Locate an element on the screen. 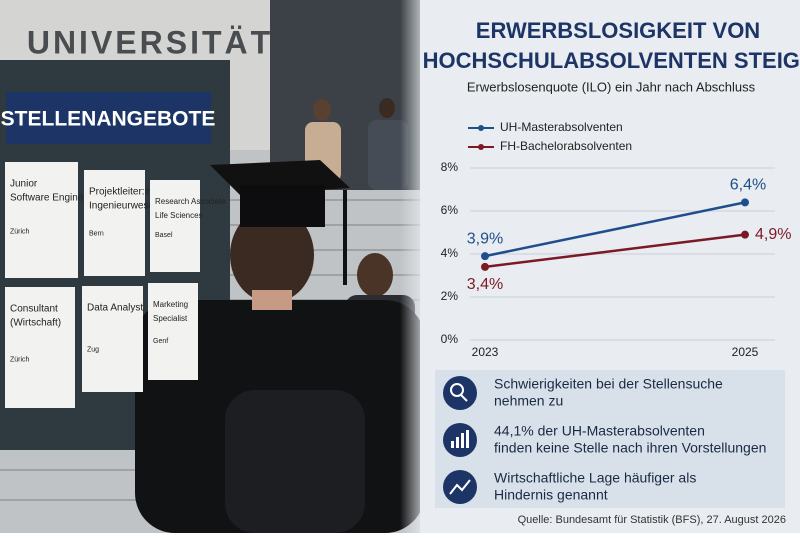 Image resolution: width=800 pixels, height=538 pixels. note-icons is located at coordinates (460, 440).